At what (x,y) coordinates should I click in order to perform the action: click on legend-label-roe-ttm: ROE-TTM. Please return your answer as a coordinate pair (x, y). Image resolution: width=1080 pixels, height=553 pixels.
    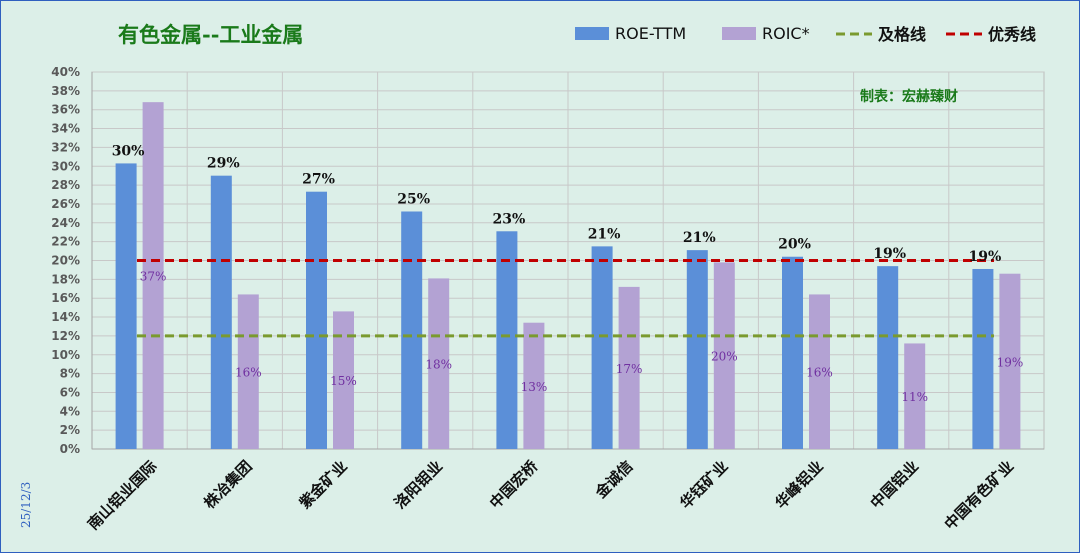
    Looking at the image, I should click on (650, 33).